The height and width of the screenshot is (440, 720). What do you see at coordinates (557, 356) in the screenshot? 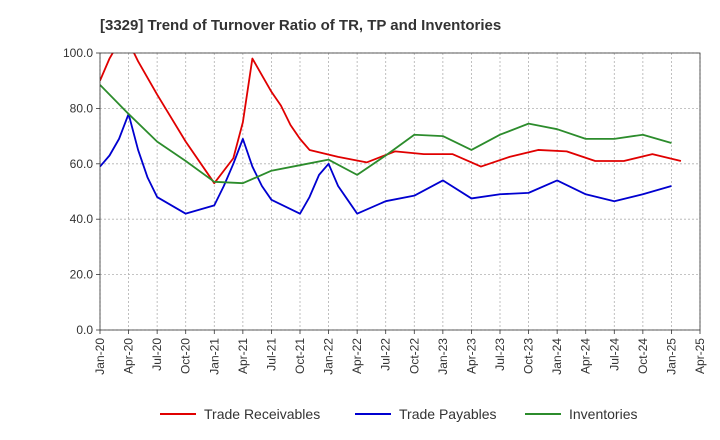
I see `x-tick-label: Jan-24` at bounding box center [557, 356].